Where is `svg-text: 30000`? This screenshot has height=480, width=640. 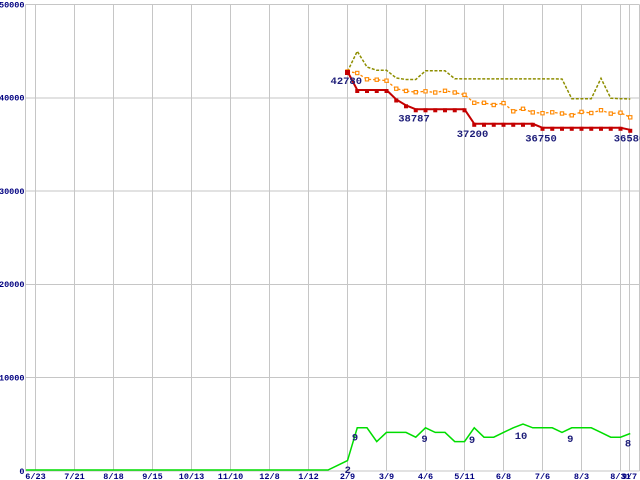
svg-text: 30000 is located at coordinates (12, 192).